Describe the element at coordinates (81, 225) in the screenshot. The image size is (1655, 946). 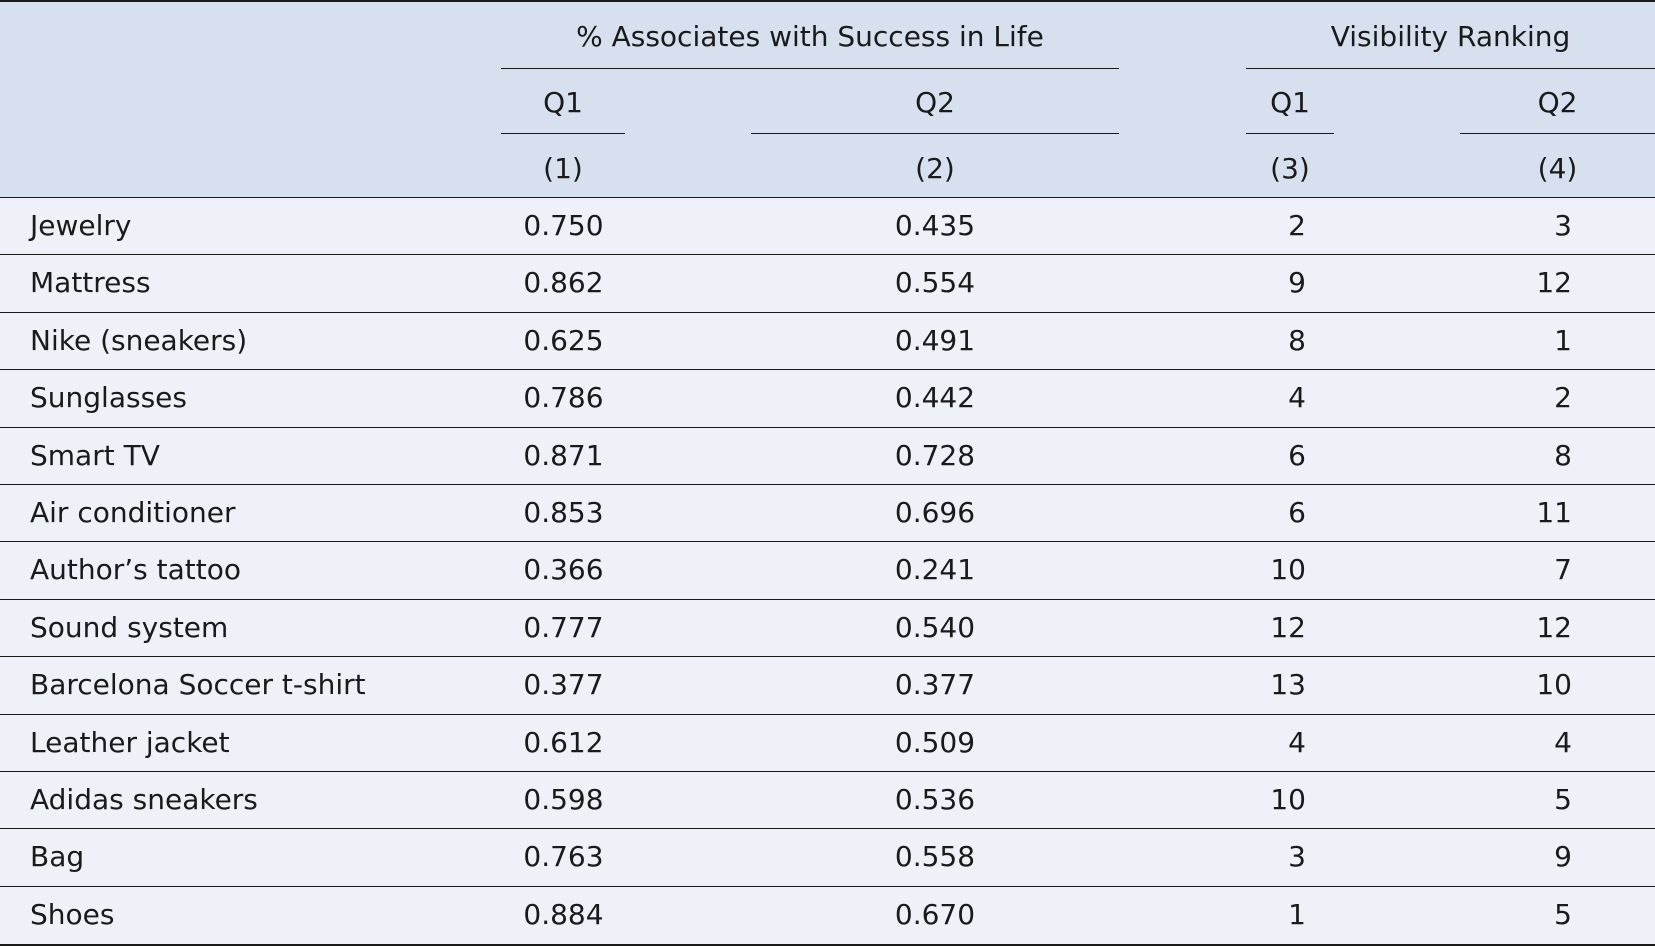
I see `item-label: Jewelry` at that location.